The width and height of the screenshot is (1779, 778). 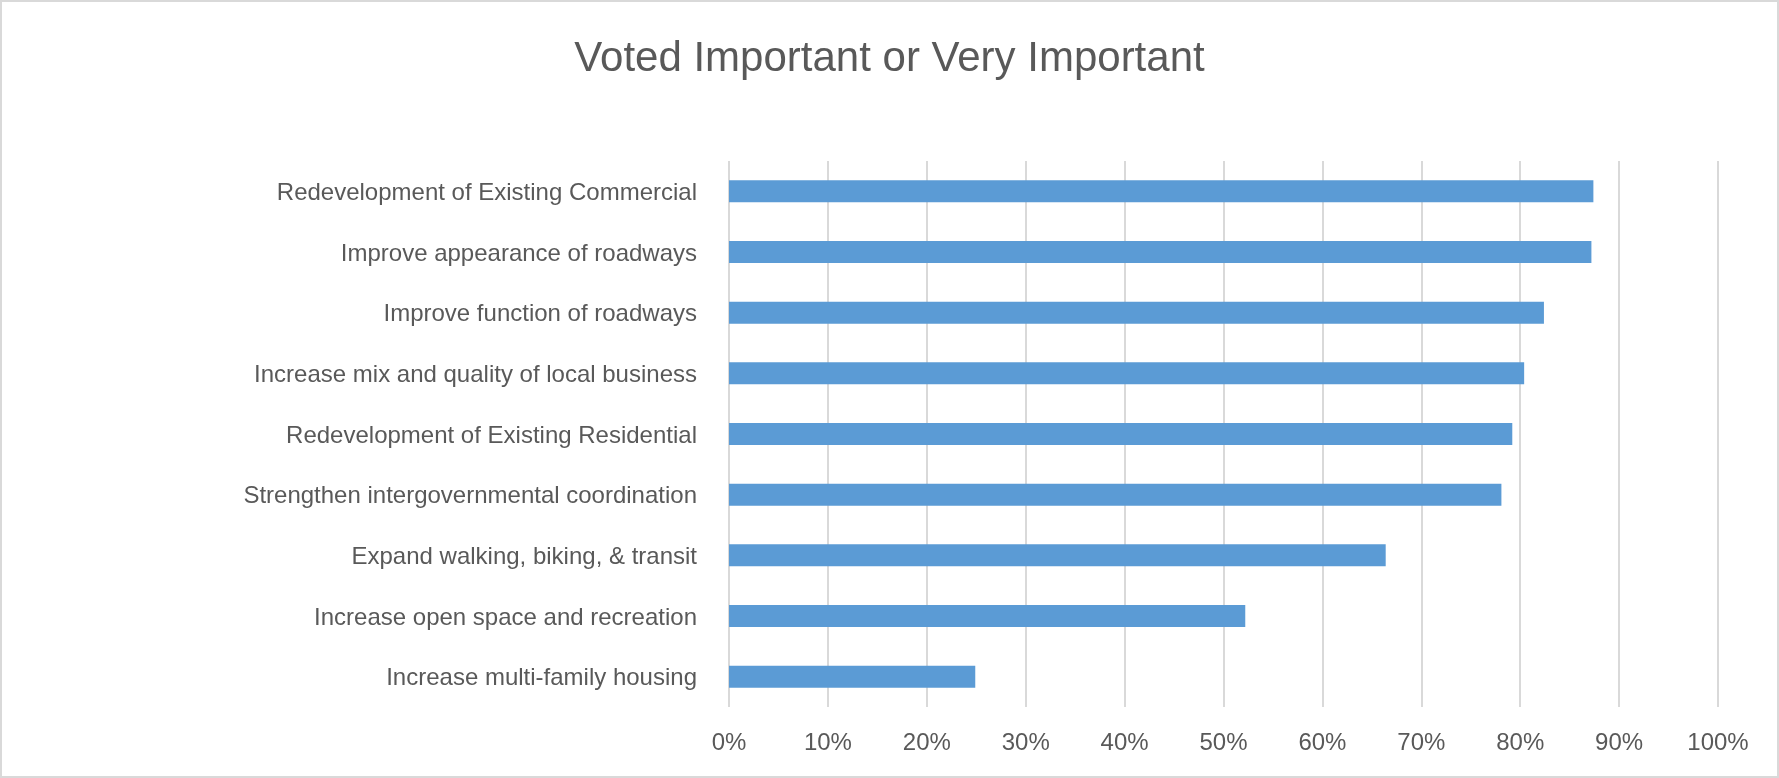 I want to click on x-tick-label: 90%, so click(x=1619, y=741).